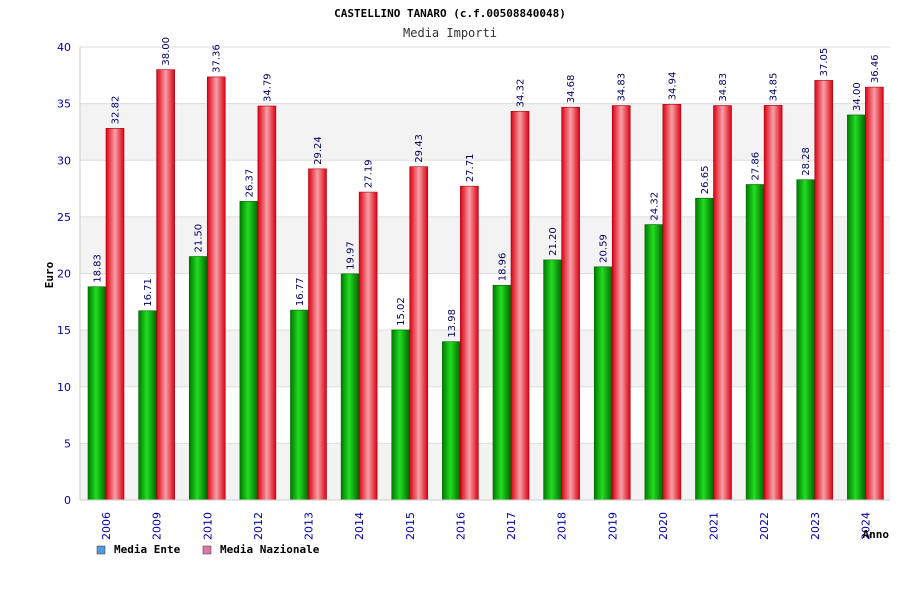 The image size is (900, 600). Describe the element at coordinates (815, 526) in the screenshot. I see `x-tick-label: 2023` at that location.